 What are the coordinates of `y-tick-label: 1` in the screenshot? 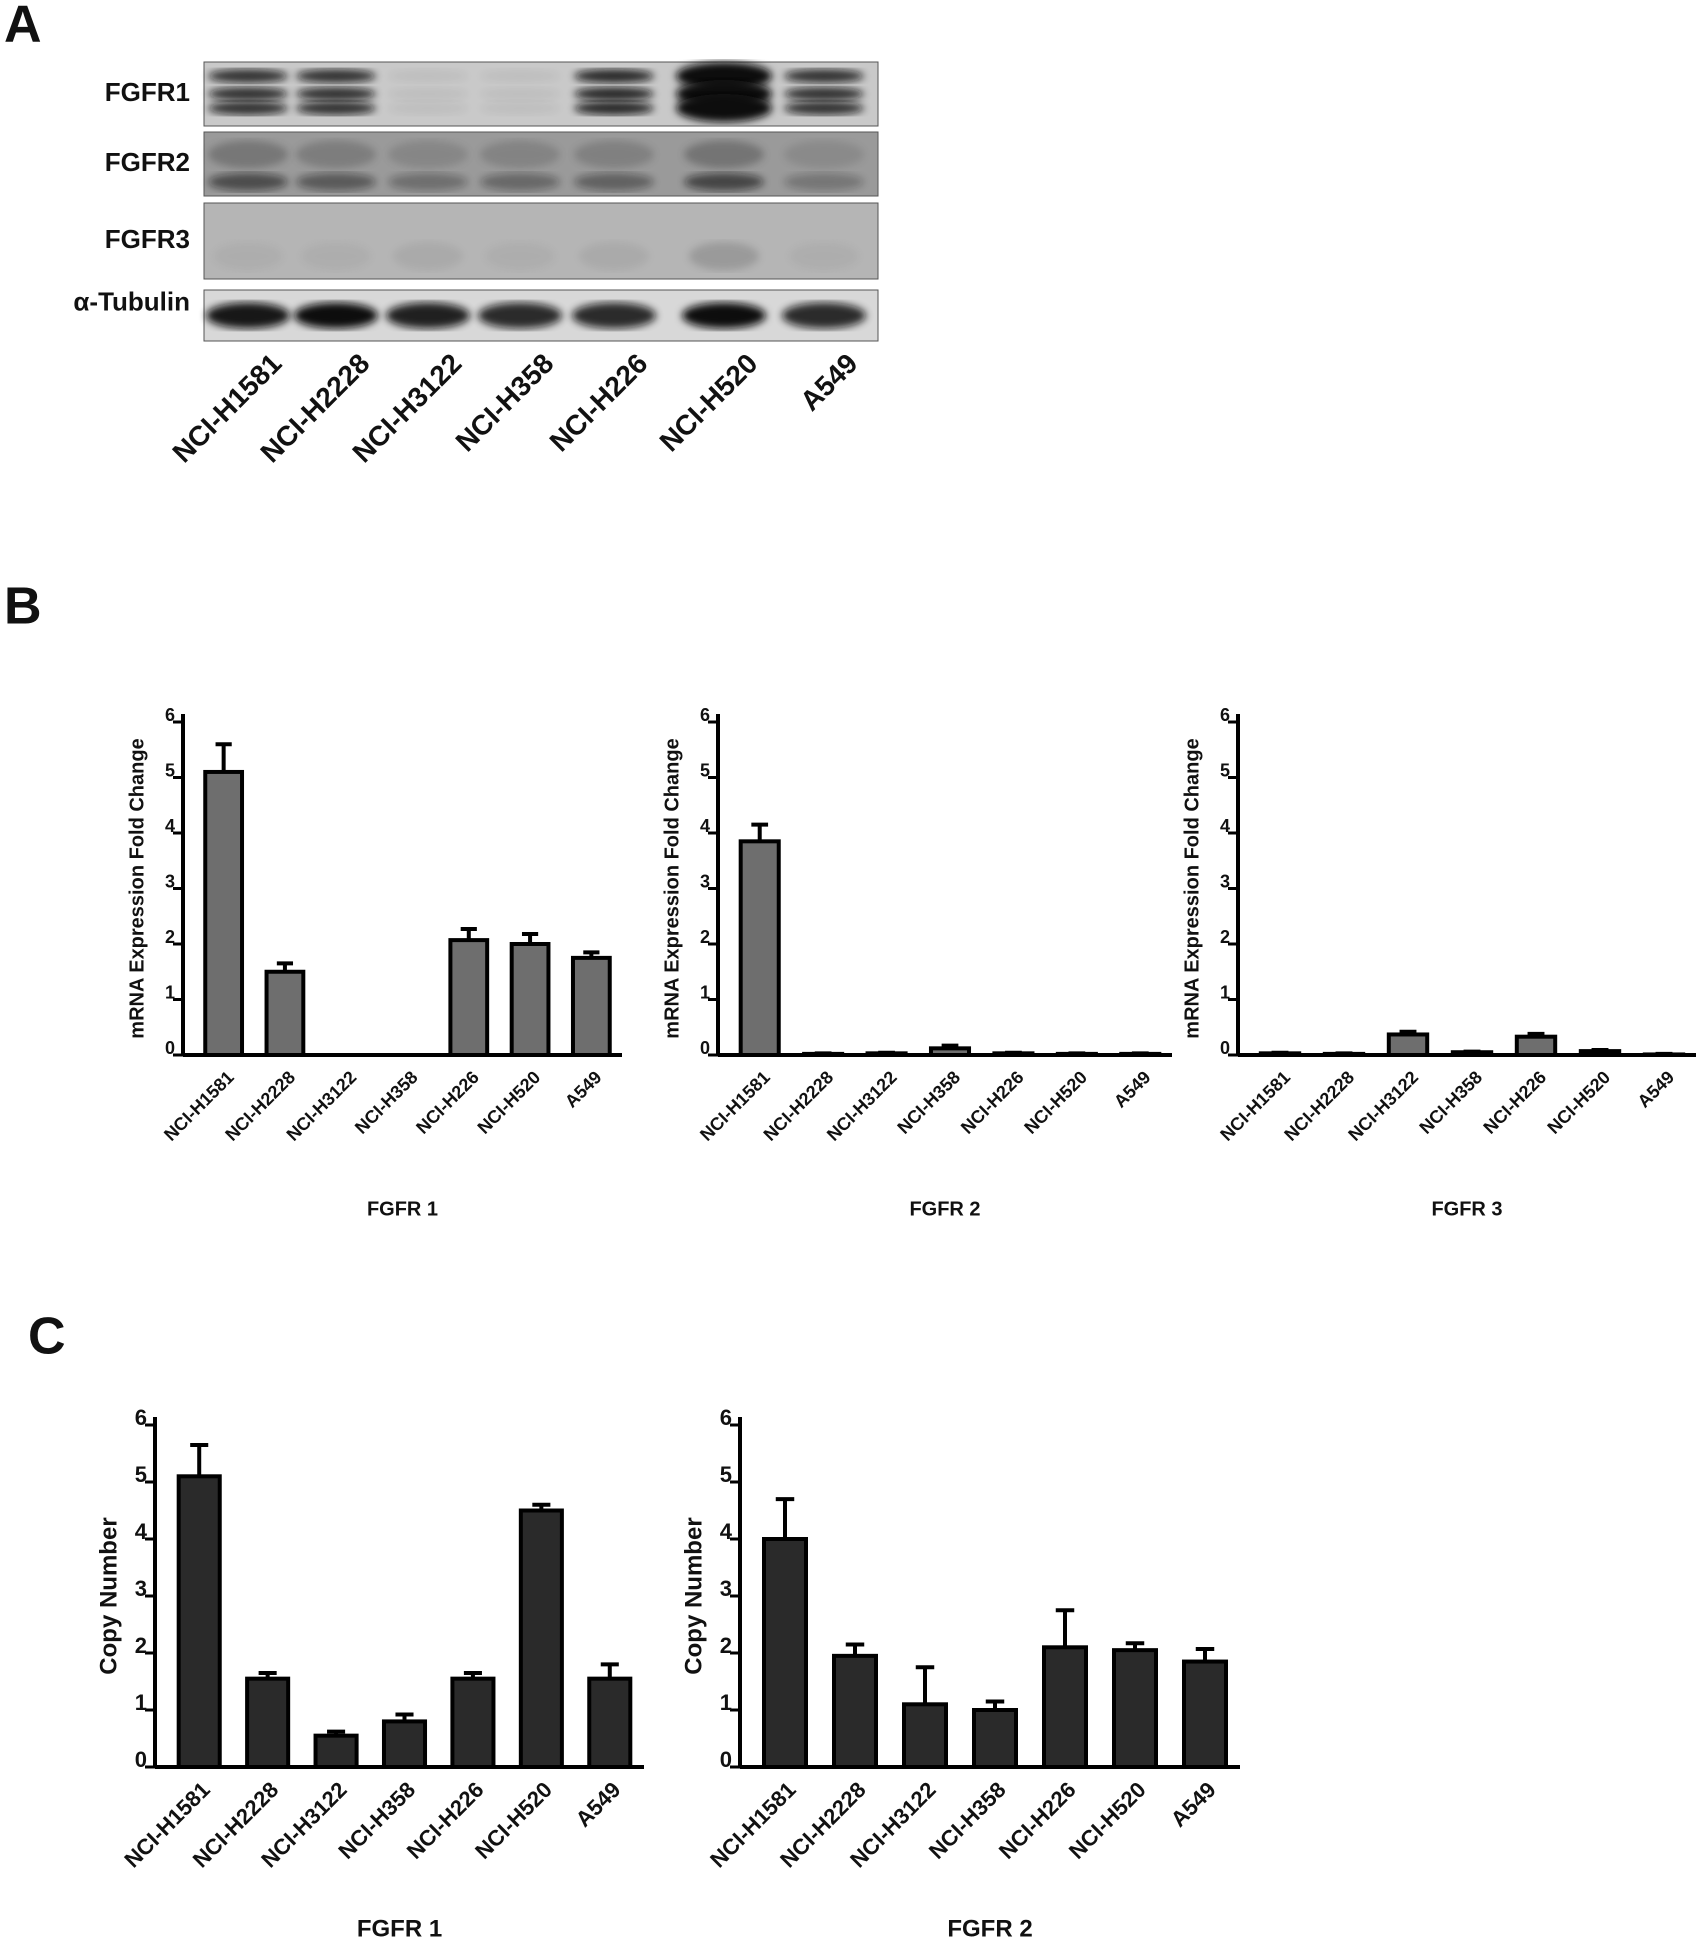 It's located at (726, 1702).